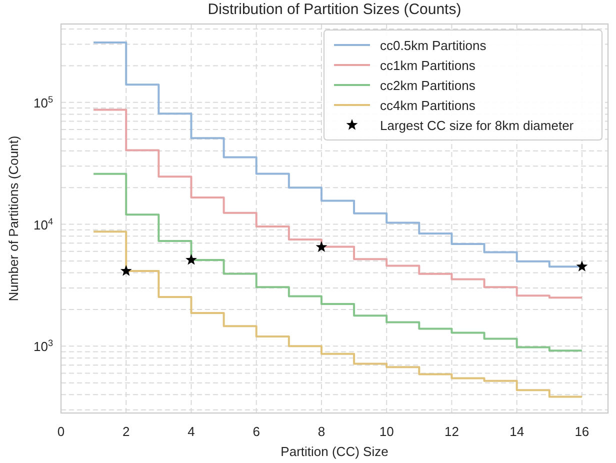 The image size is (616, 463). I want to click on x-tick-label: 0, so click(61, 431).